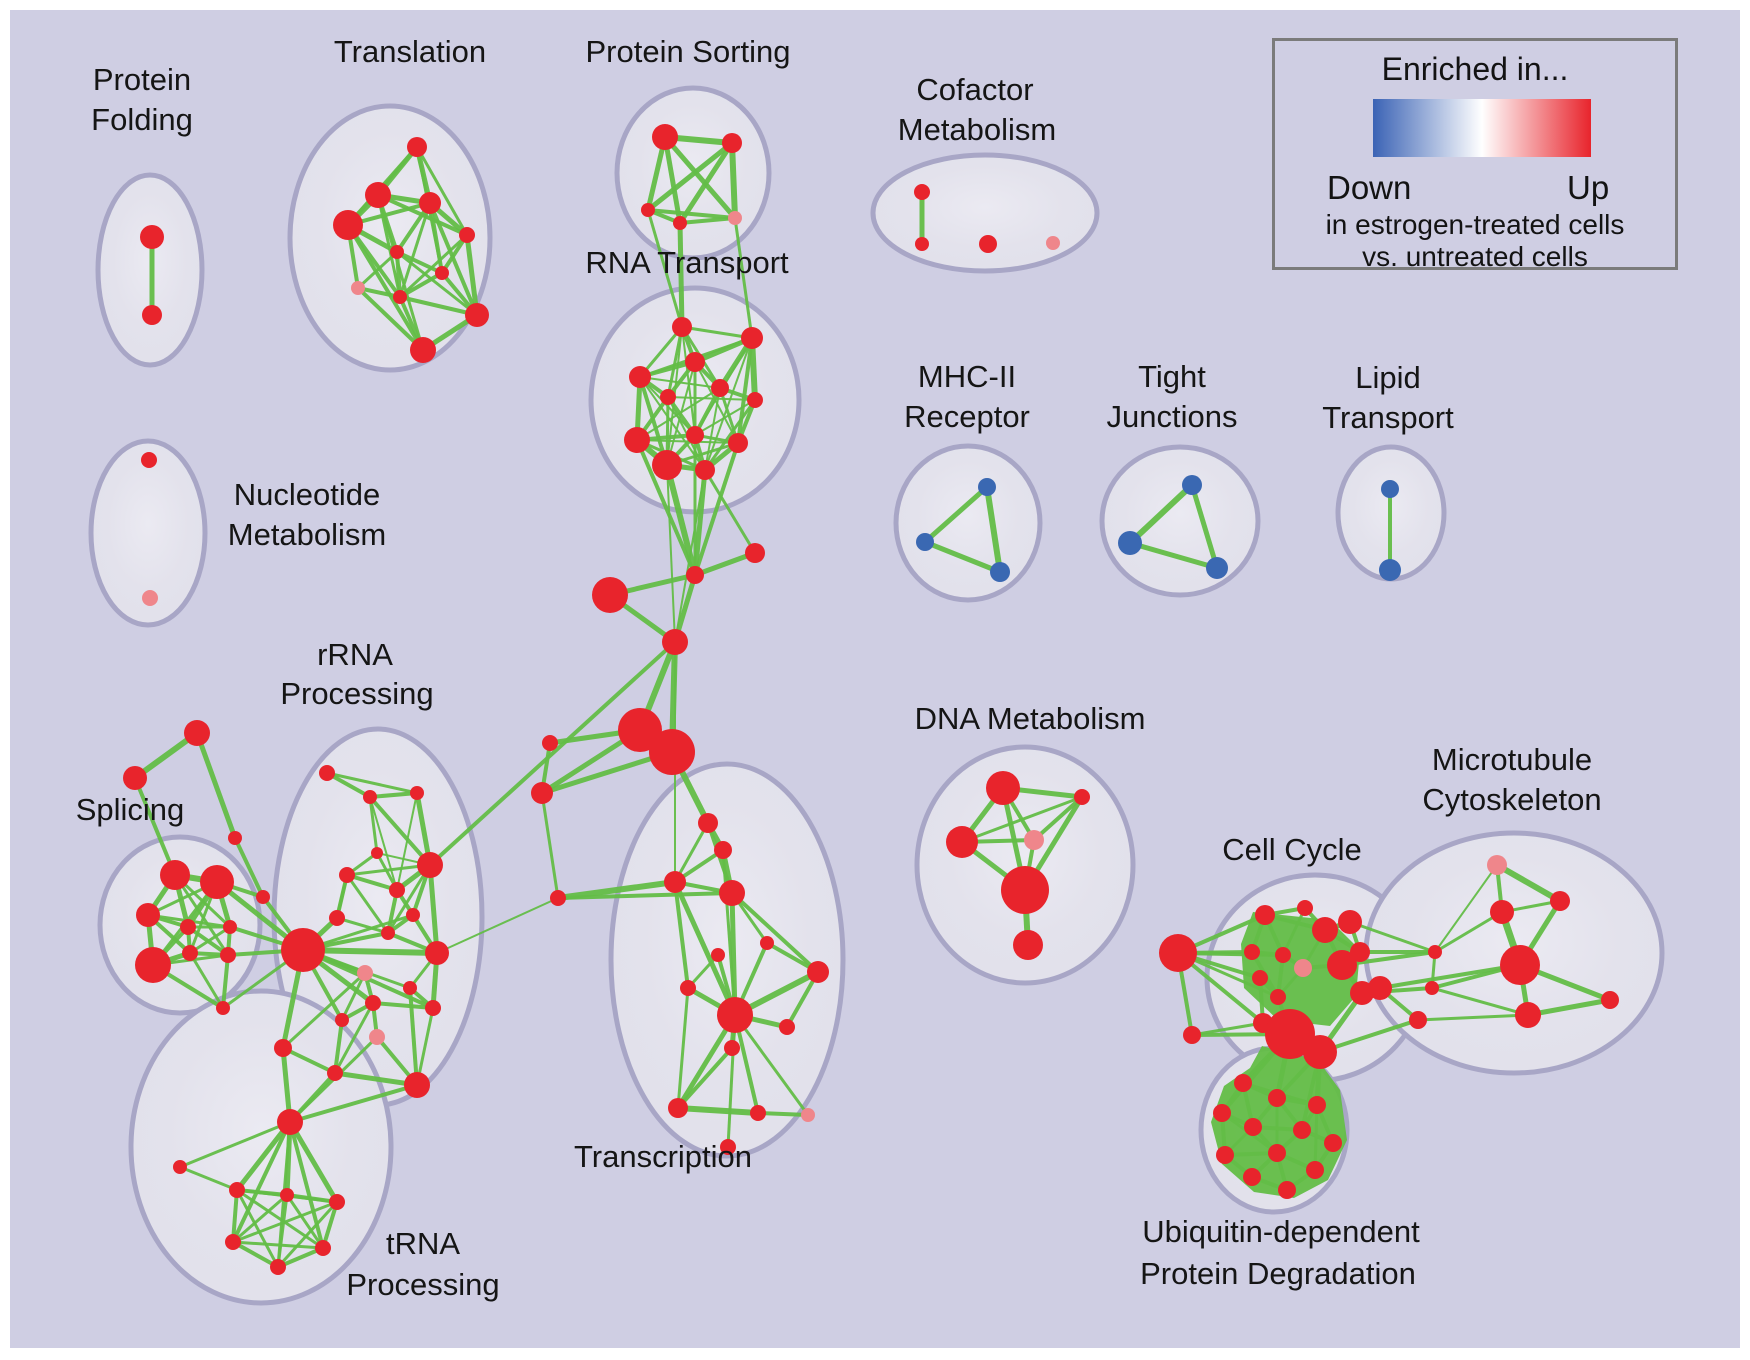 The height and width of the screenshot is (1360, 1750). I want to click on gene-set-node-cn2, so click(1432, 988).